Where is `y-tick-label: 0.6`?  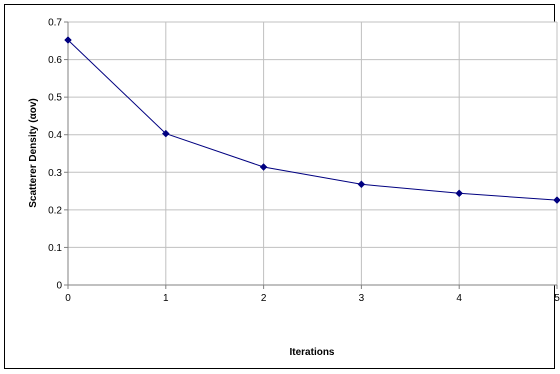
y-tick-label: 0.6 is located at coordinates (55, 60).